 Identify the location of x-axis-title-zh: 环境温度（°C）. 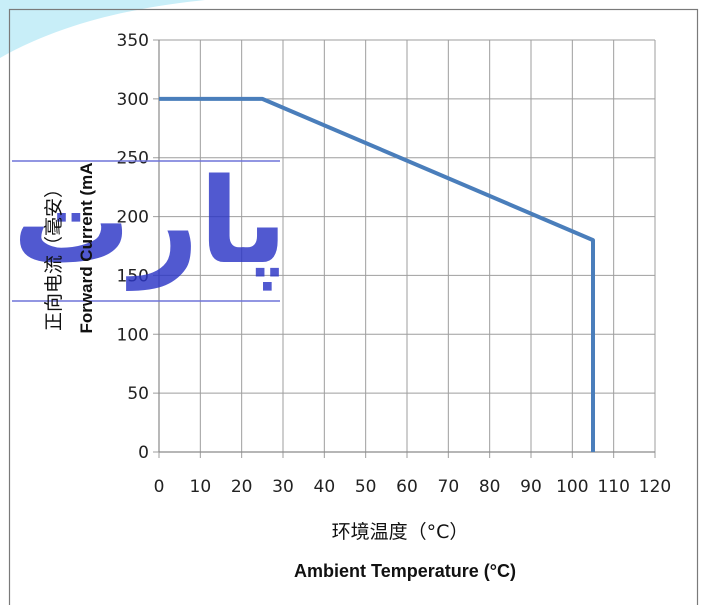
(400, 532).